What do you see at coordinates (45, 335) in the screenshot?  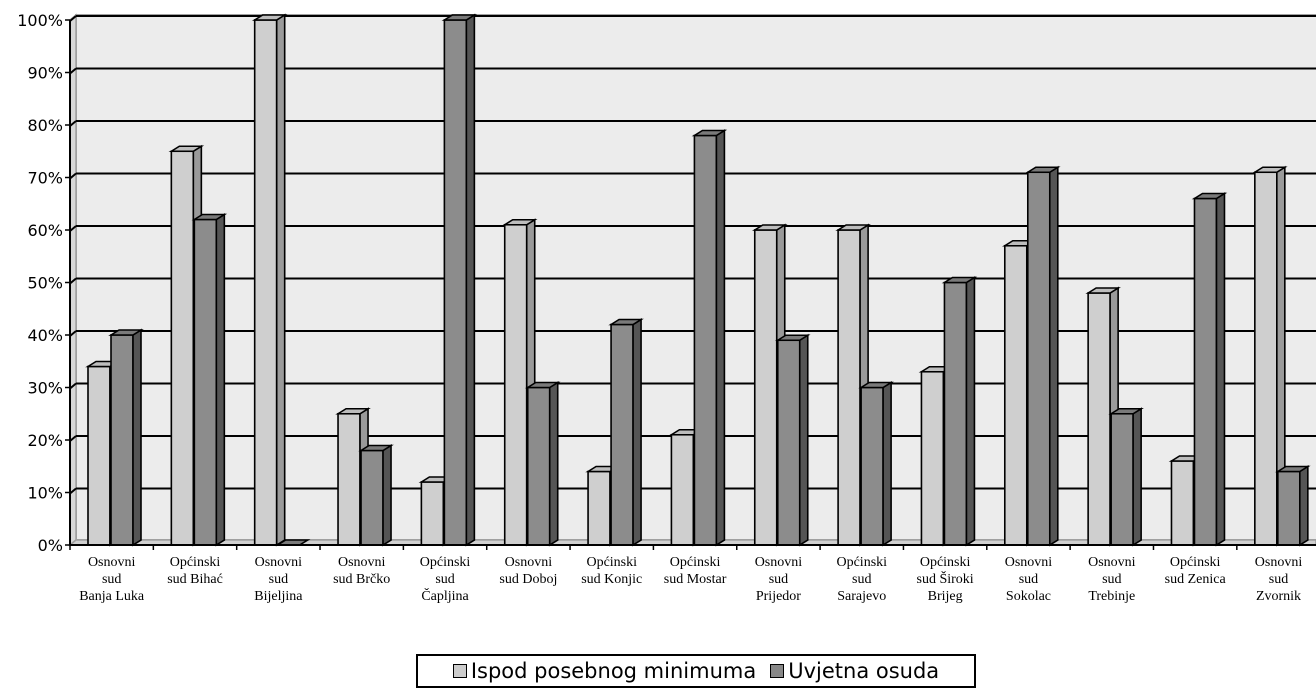 I see `y-tick-label: 40%` at bounding box center [45, 335].